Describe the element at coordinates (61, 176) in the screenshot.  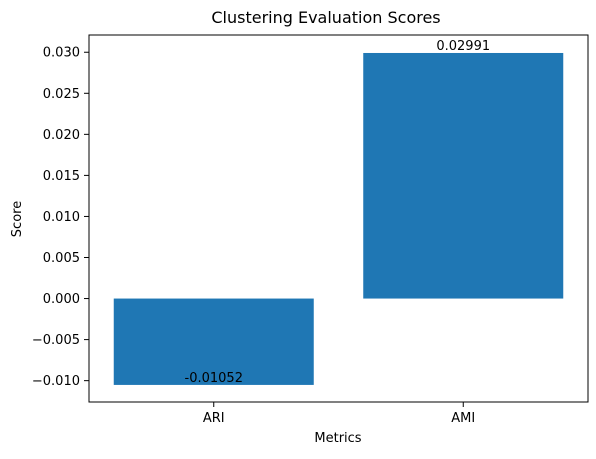
I see `y-tick-label: 0.015` at that location.